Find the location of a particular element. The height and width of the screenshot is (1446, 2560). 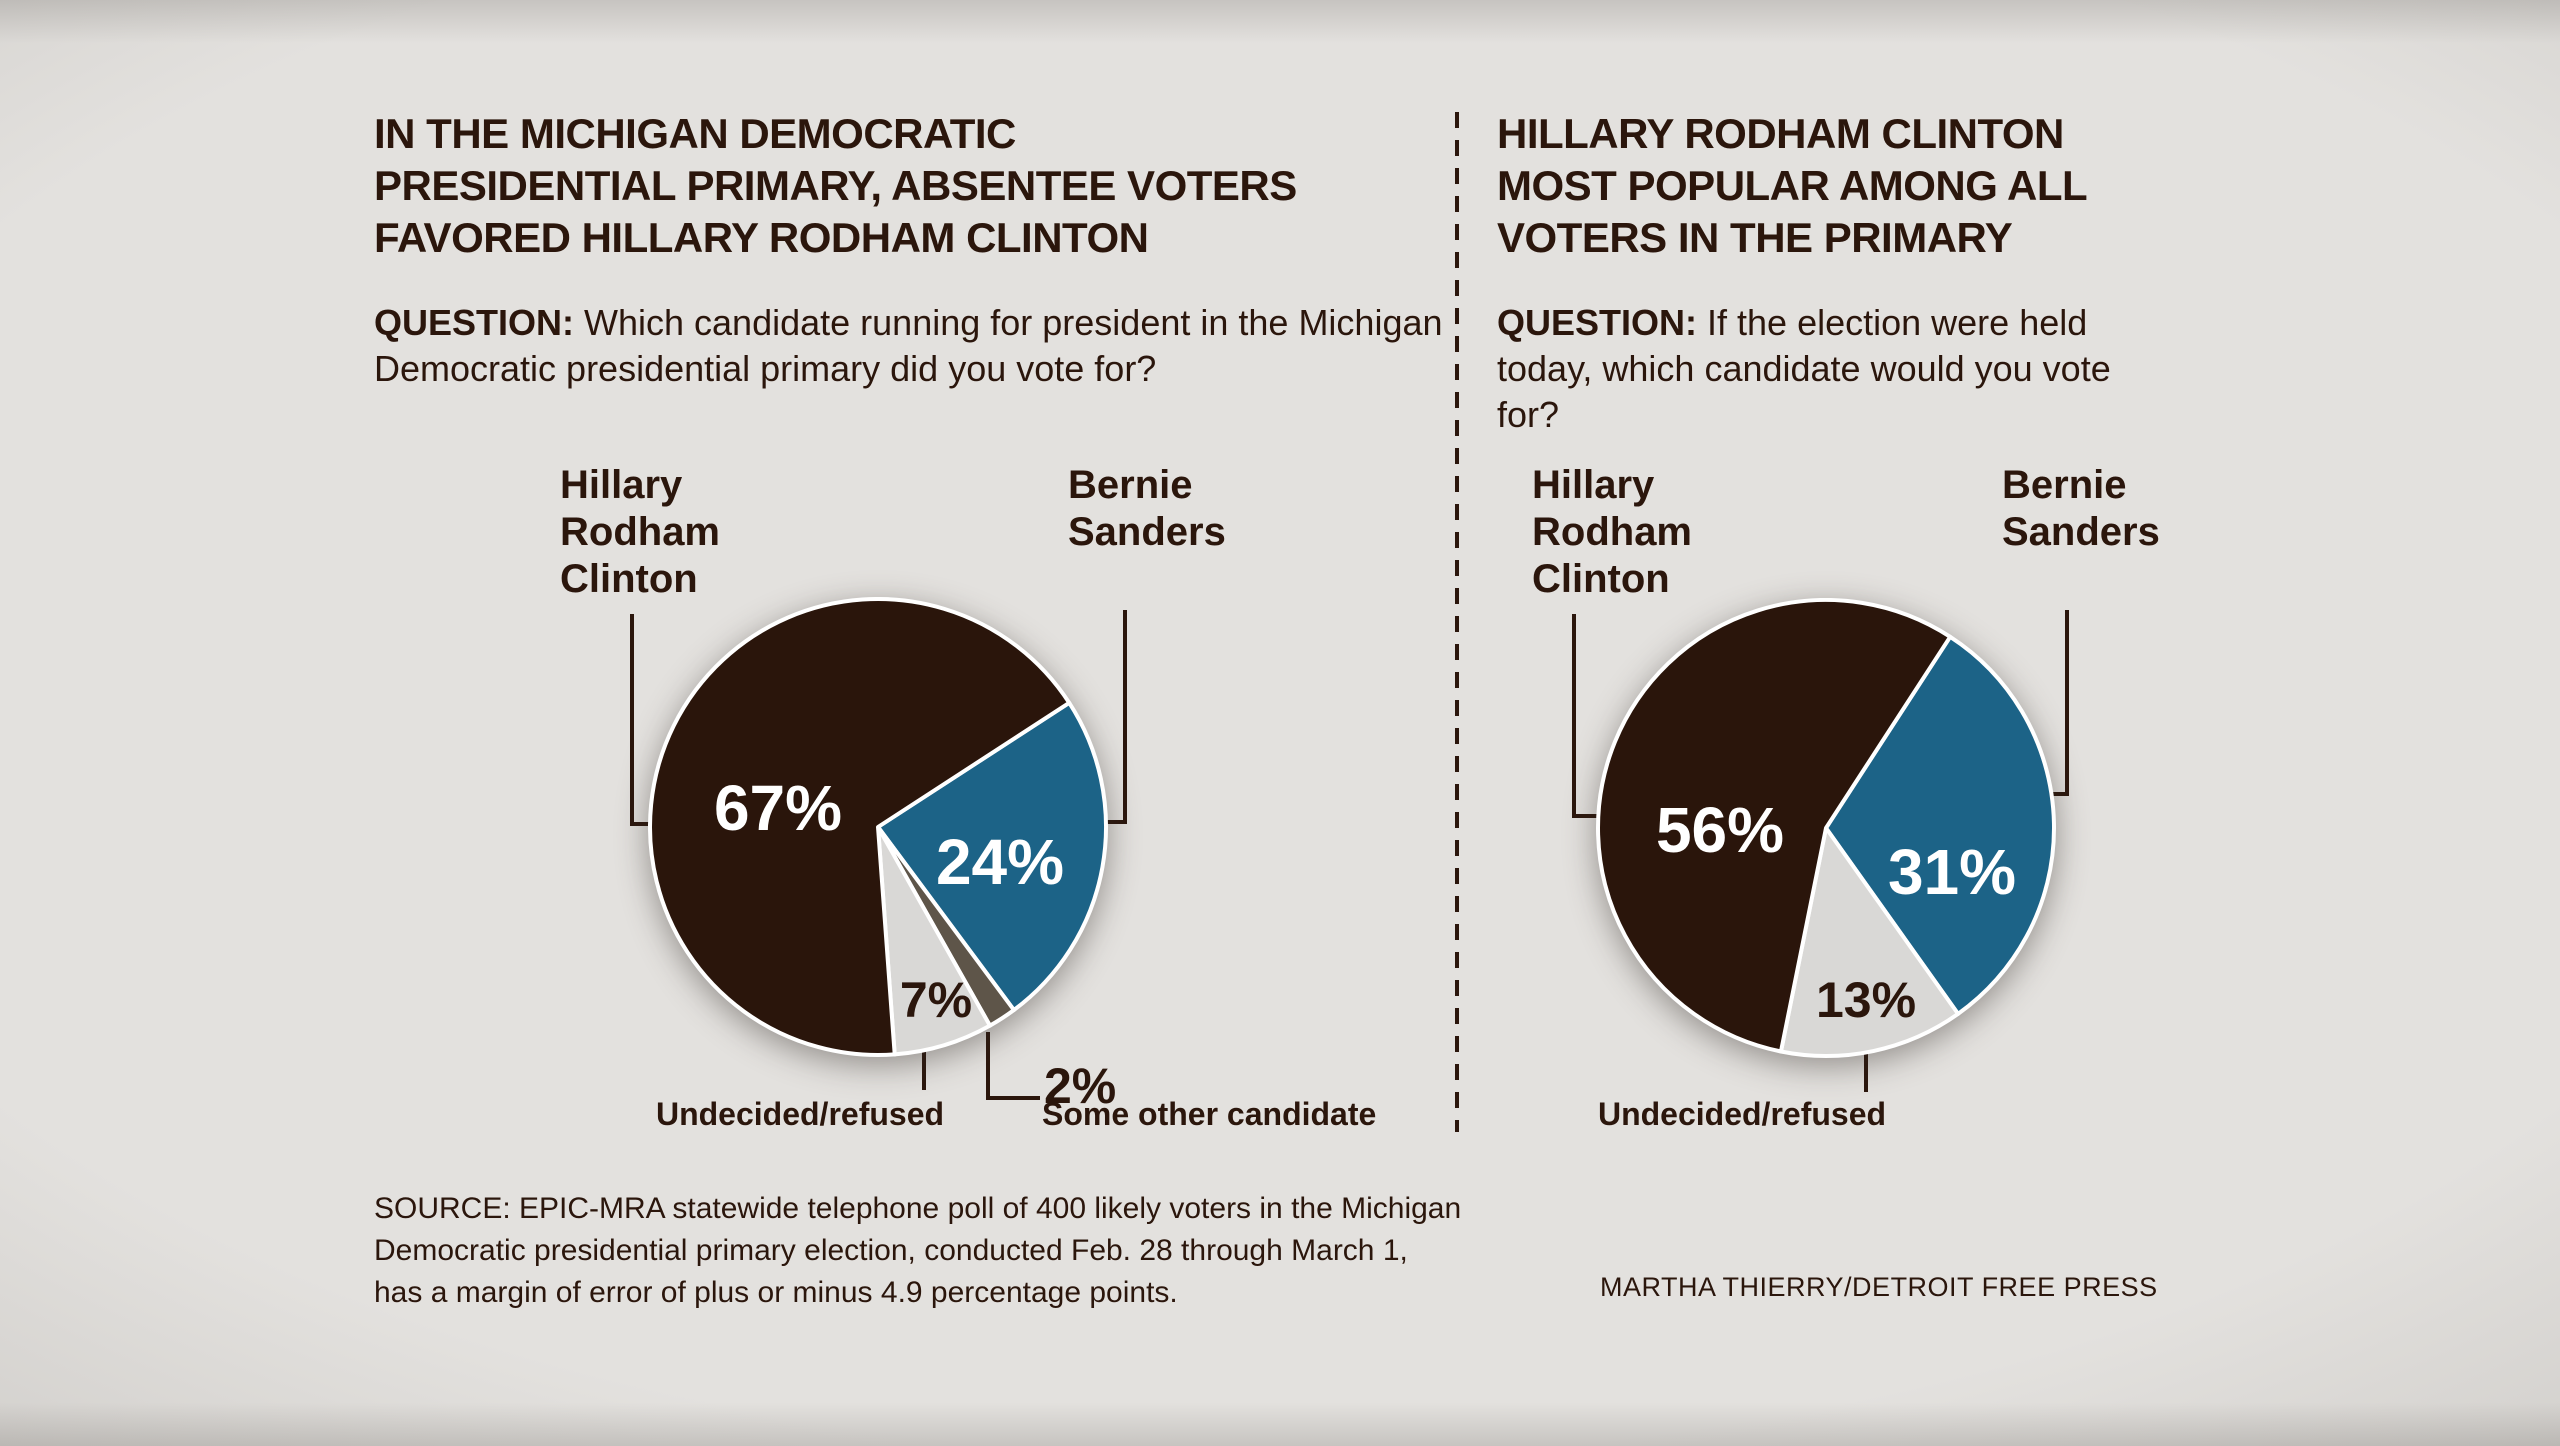

left-clinton-label: Hillary Rodham Clinton is located at coordinates (640, 532).